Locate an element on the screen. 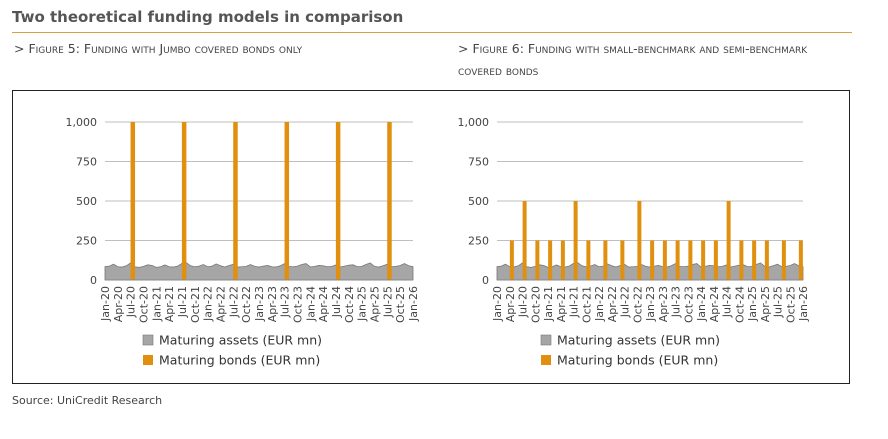 Image resolution: width=888 pixels, height=439 pixels. source-note: Source: UniCredit Research is located at coordinates (87, 400).